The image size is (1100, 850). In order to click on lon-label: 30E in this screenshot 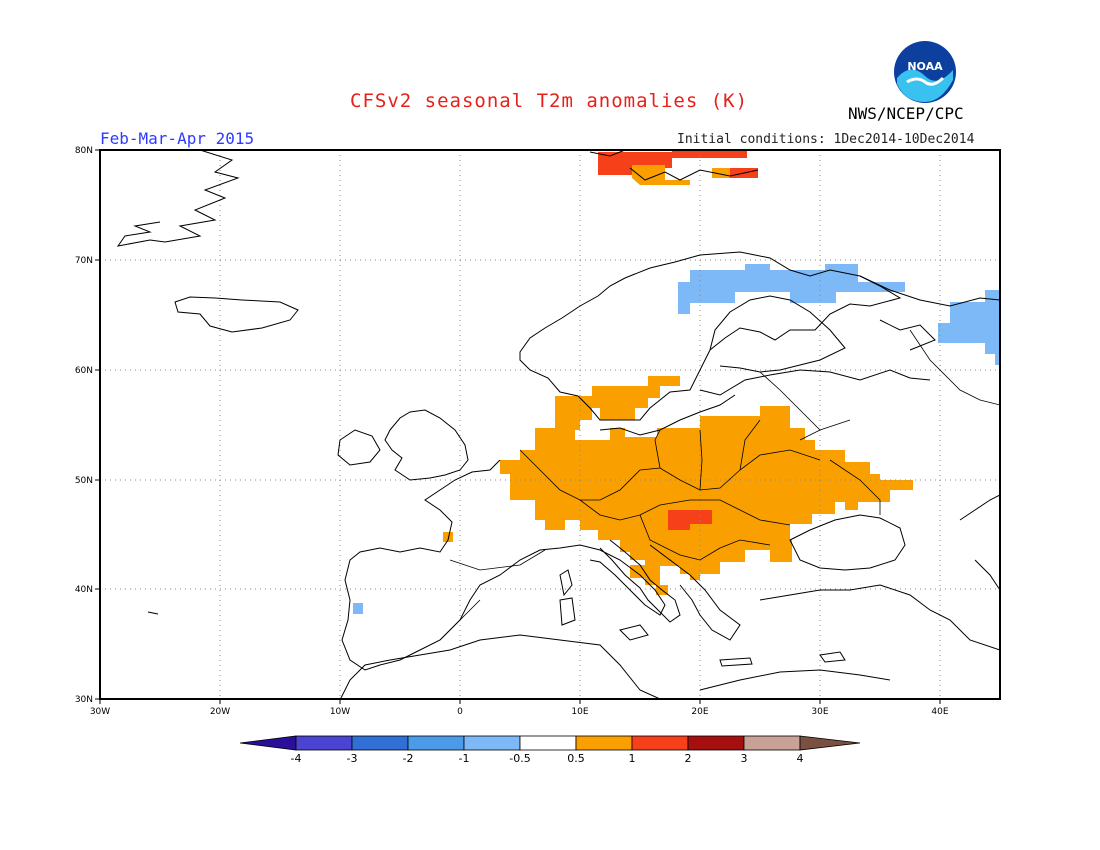, I will do `click(819, 712)`.